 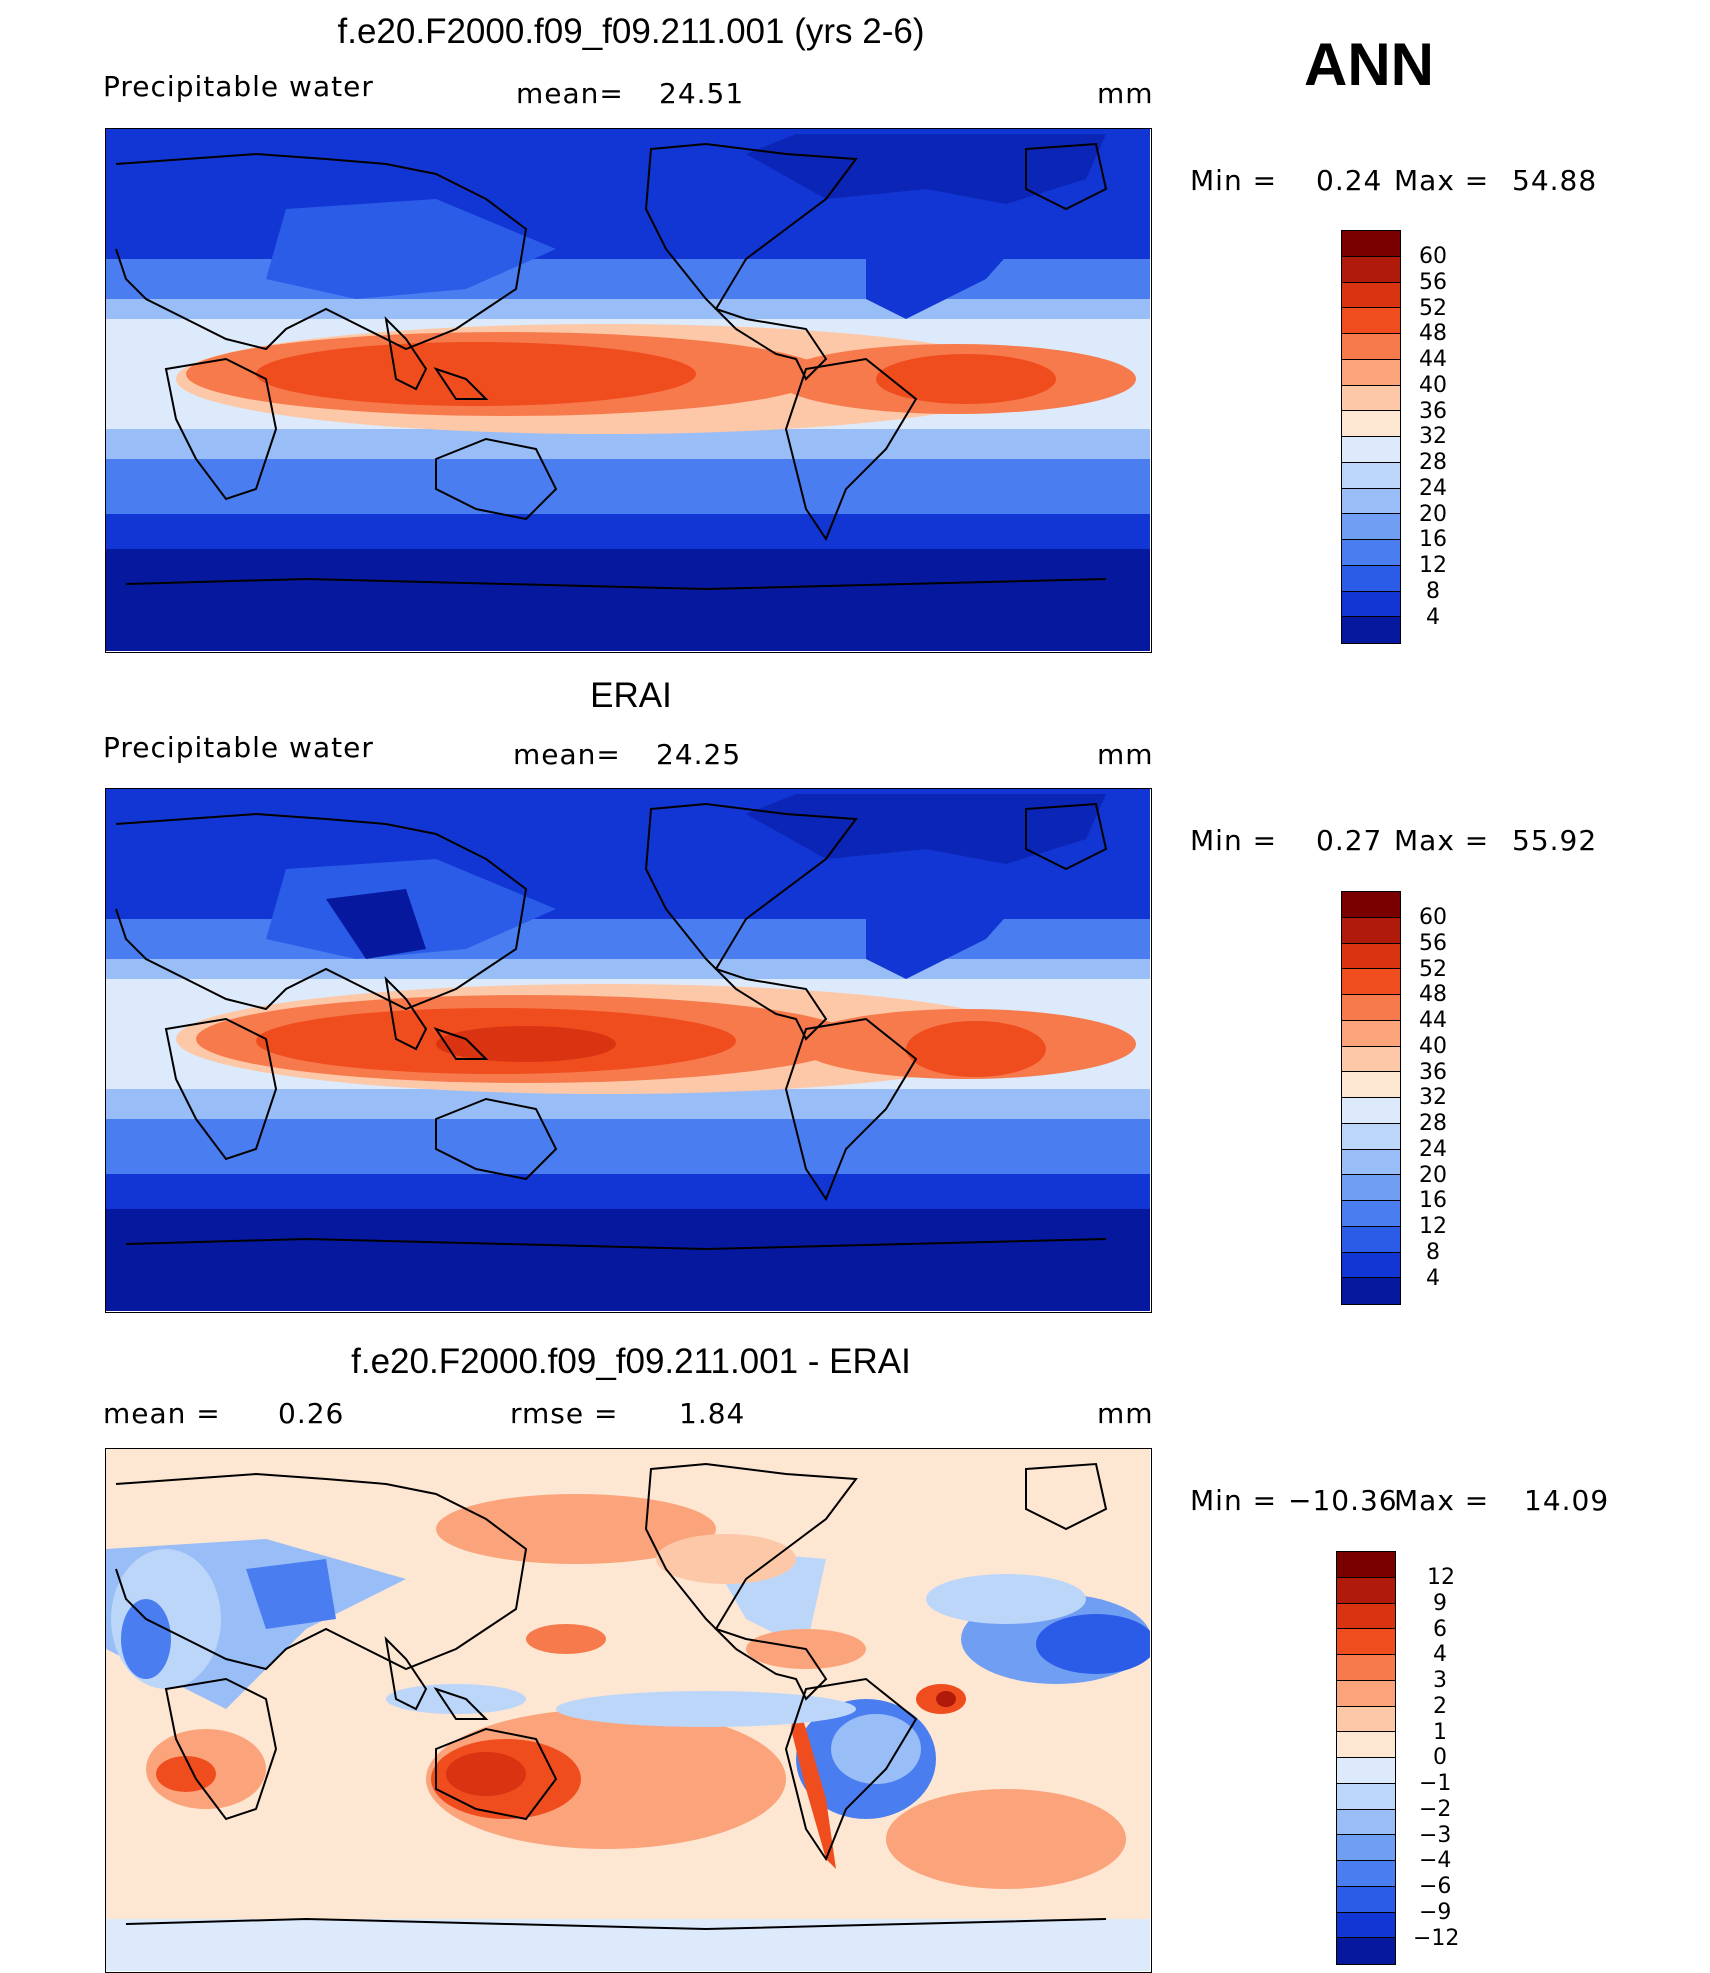 What do you see at coordinates (699, 754) in the screenshot?
I see `panel2-mean-value: 24.25` at bounding box center [699, 754].